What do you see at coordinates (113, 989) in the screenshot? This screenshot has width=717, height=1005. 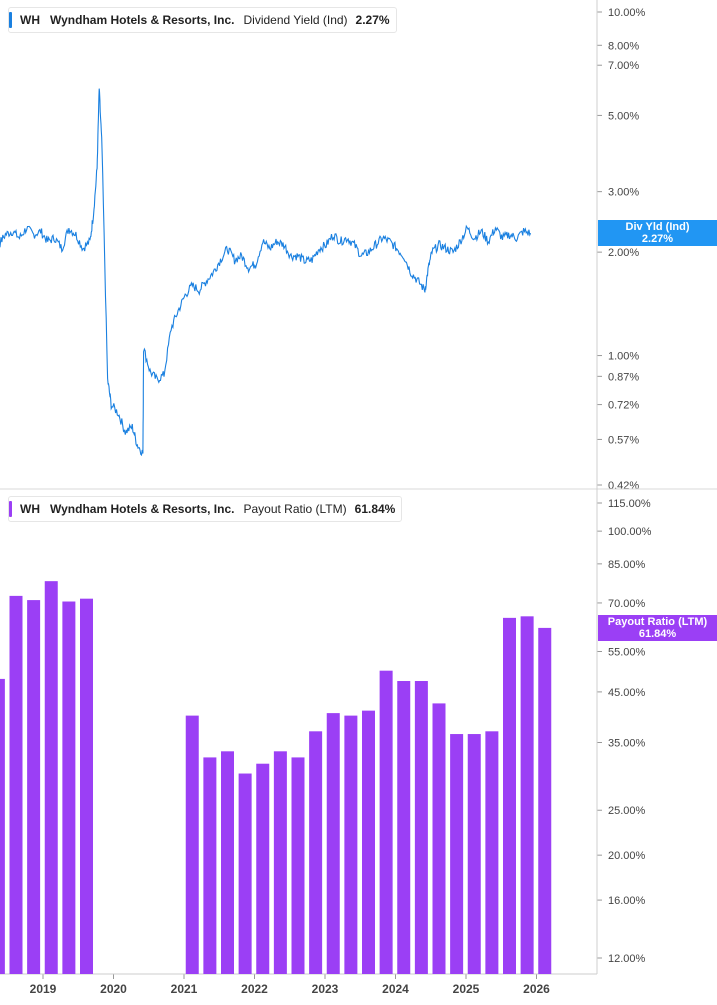 I see `x-tick-label: 2020` at bounding box center [113, 989].